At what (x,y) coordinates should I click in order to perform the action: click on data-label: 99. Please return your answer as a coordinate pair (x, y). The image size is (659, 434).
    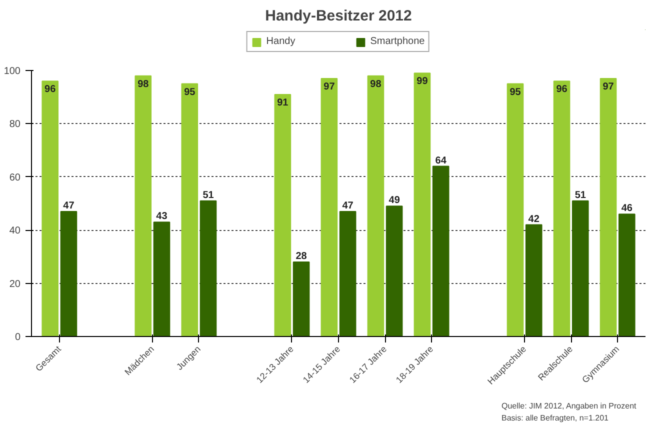
    Looking at the image, I should click on (422, 82).